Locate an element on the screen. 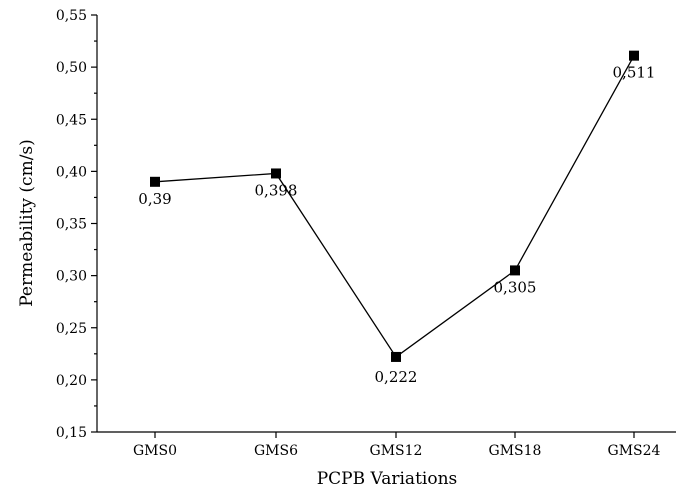 The image size is (684, 494). y-tick-label: 0,25 is located at coordinates (71, 329).